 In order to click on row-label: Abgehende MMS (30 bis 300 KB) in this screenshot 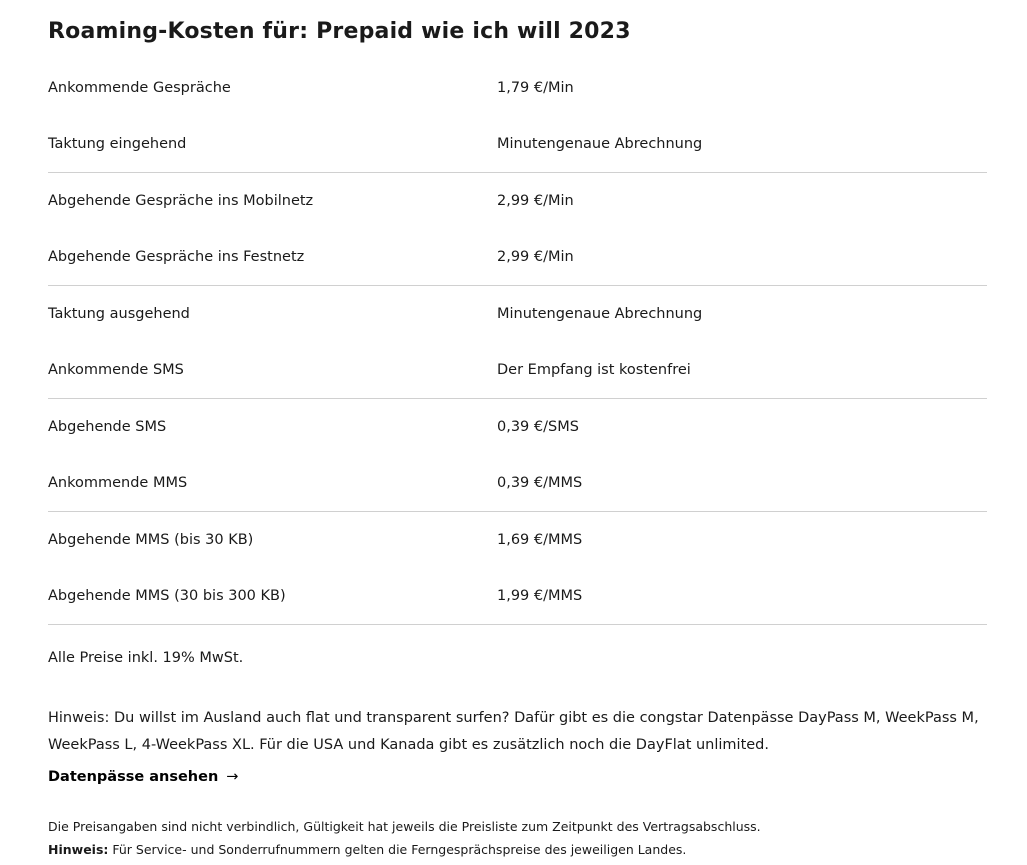, I will do `click(167, 596)`.